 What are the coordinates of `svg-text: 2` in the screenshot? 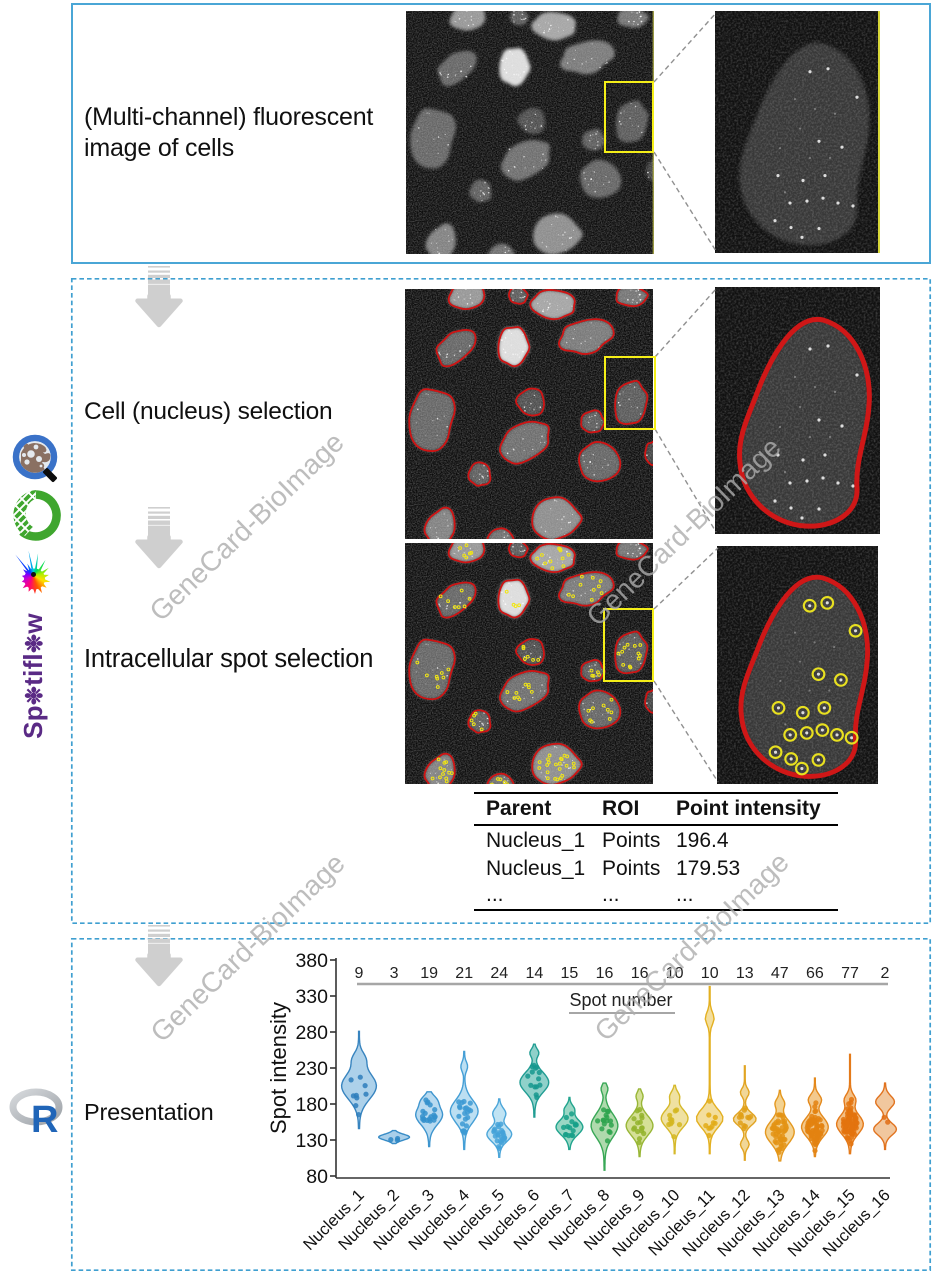 It's located at (885, 973).